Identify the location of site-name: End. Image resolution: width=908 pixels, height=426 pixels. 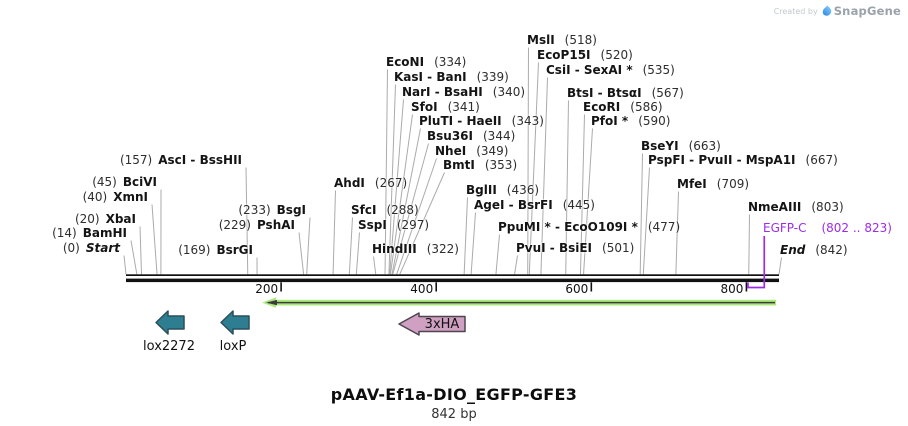
(793, 250).